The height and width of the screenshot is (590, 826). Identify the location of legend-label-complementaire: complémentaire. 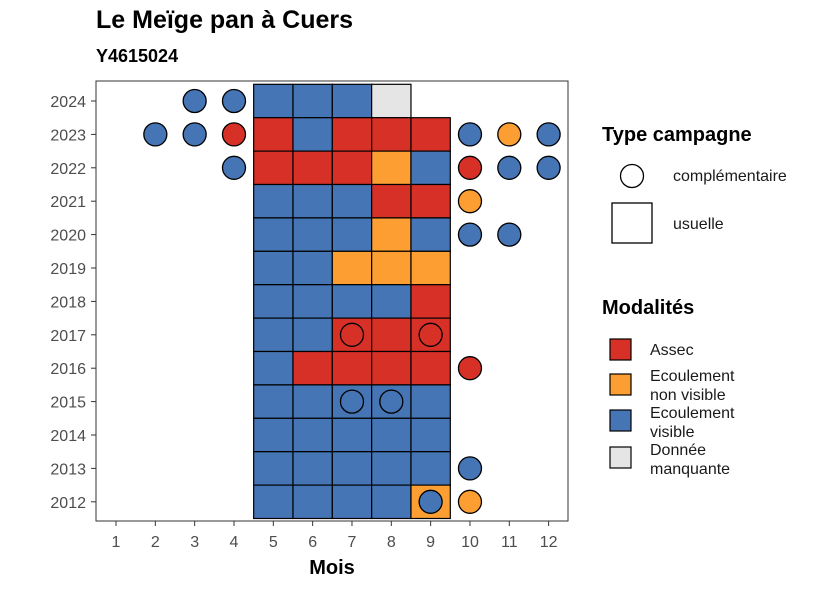
(730, 176).